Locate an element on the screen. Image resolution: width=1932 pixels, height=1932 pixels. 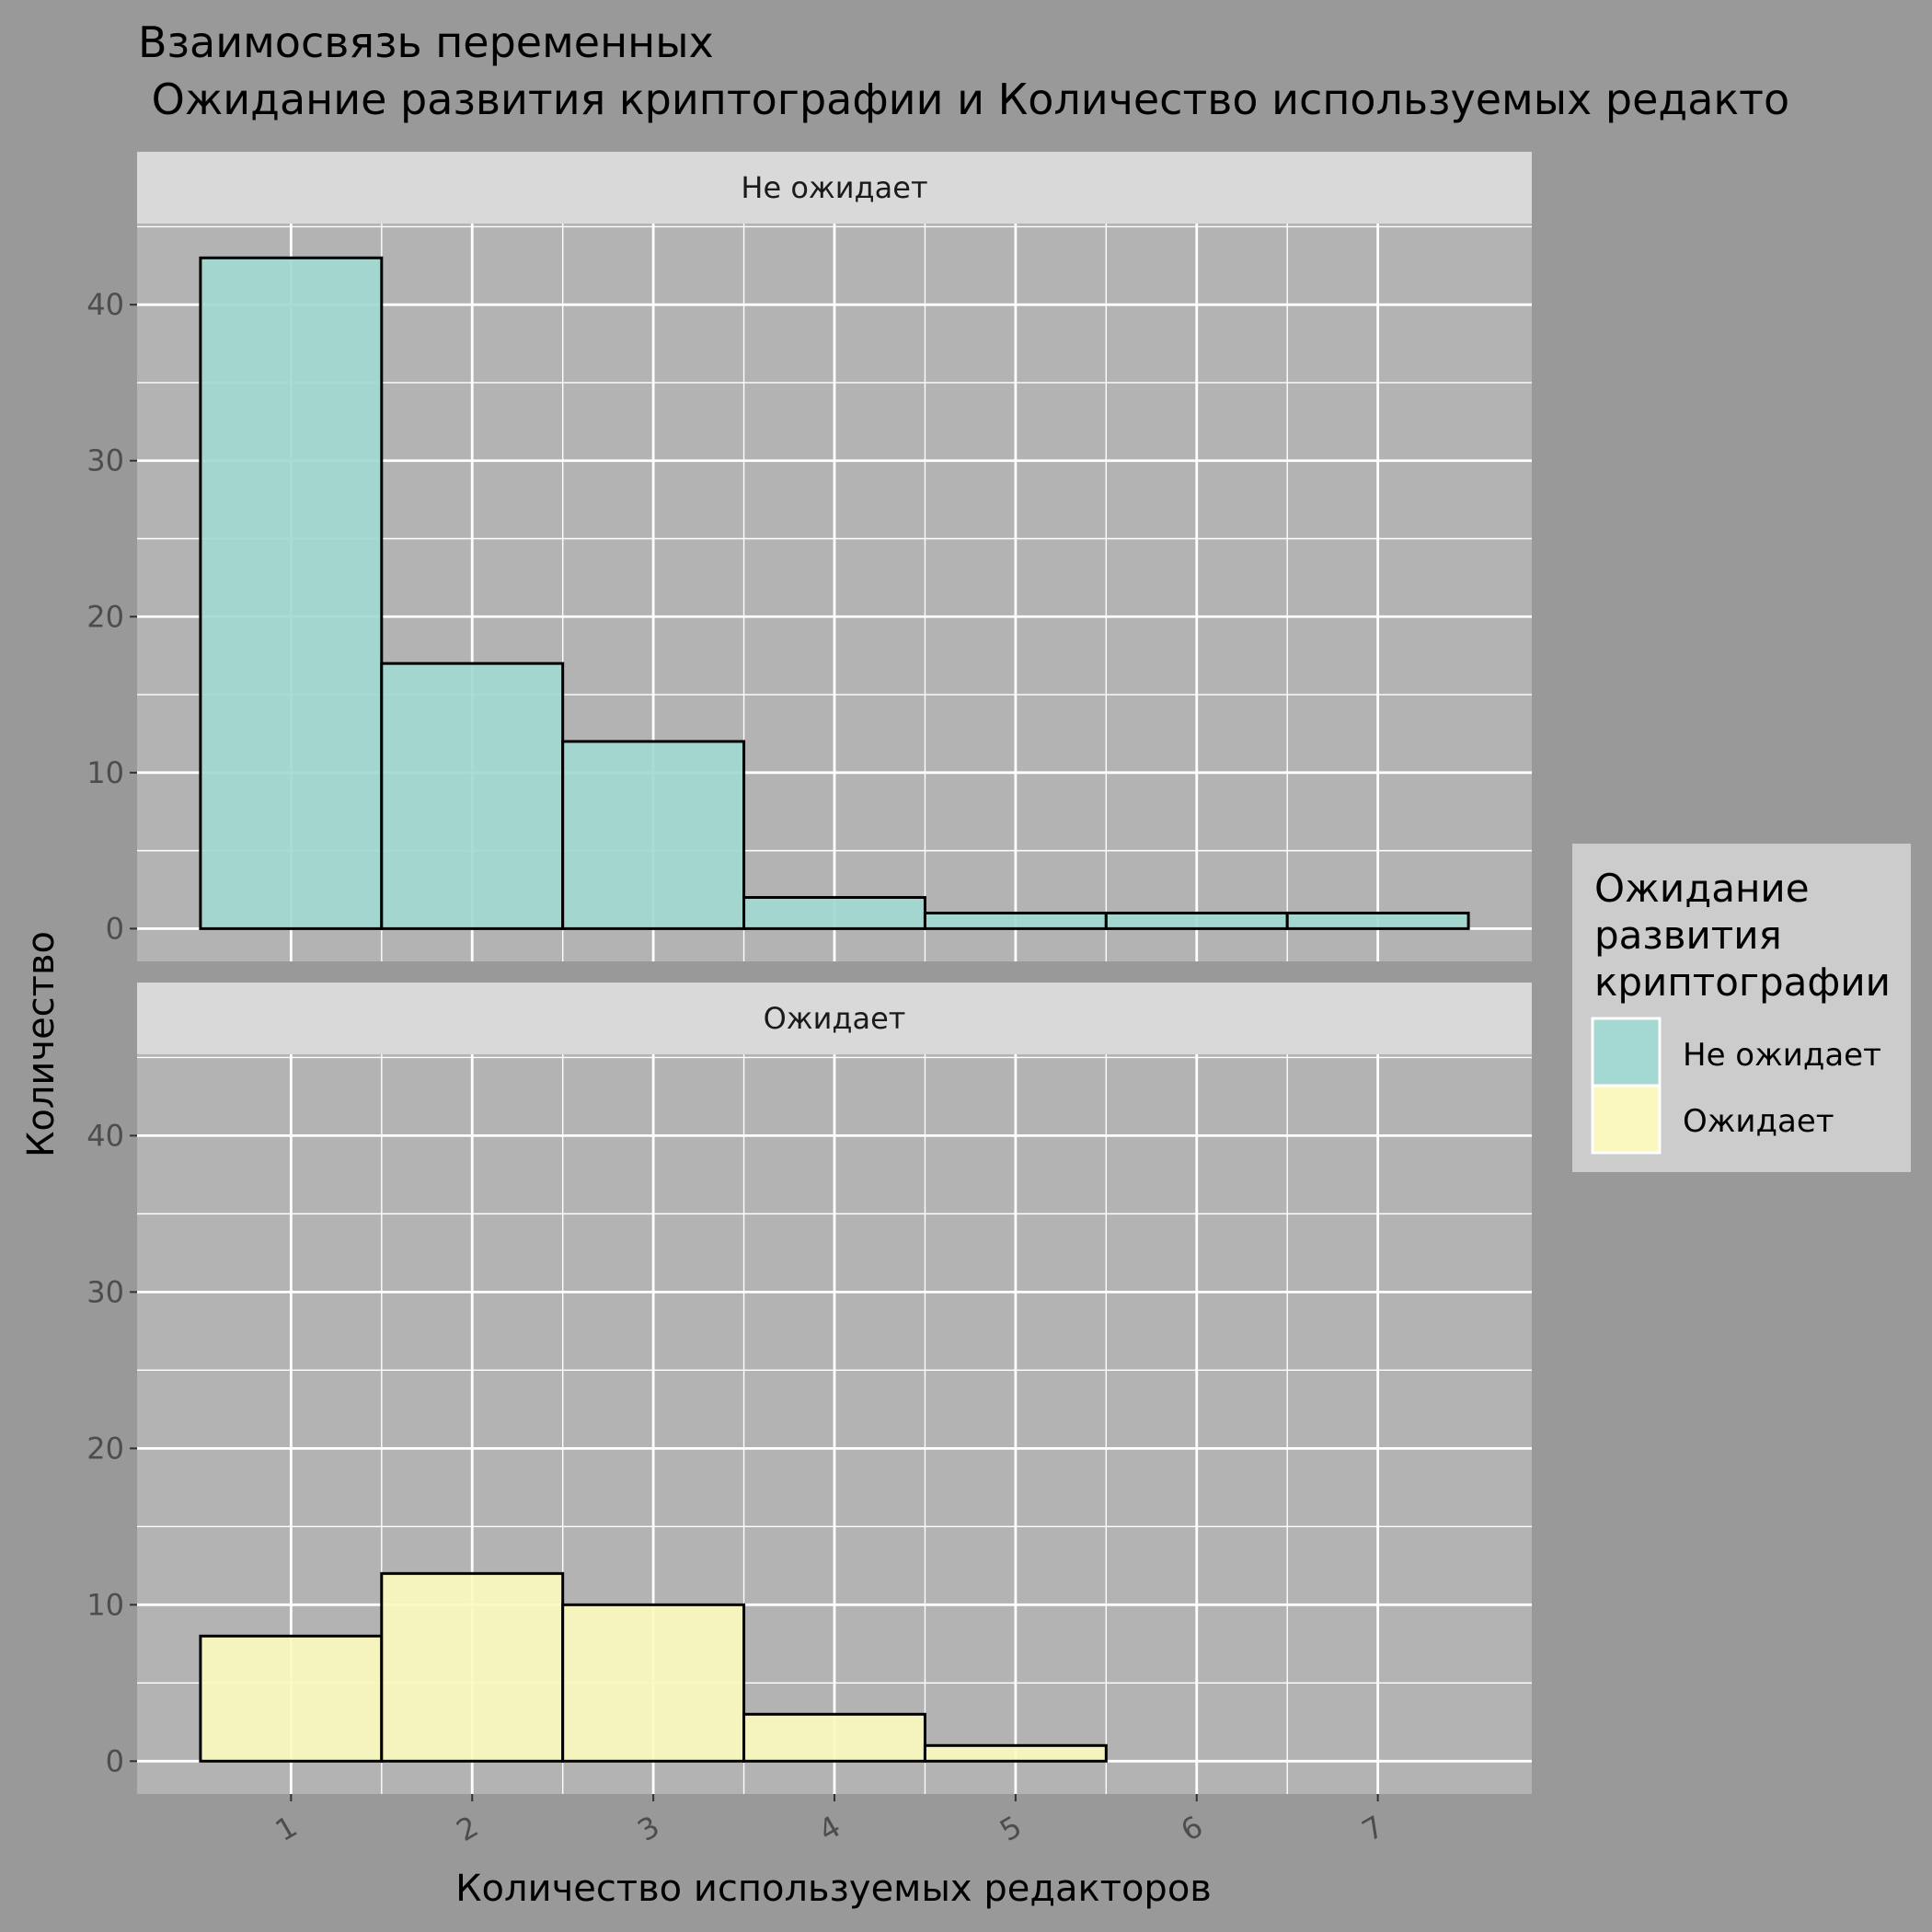
strip-label-1: Не ожидает is located at coordinates (834, 187).